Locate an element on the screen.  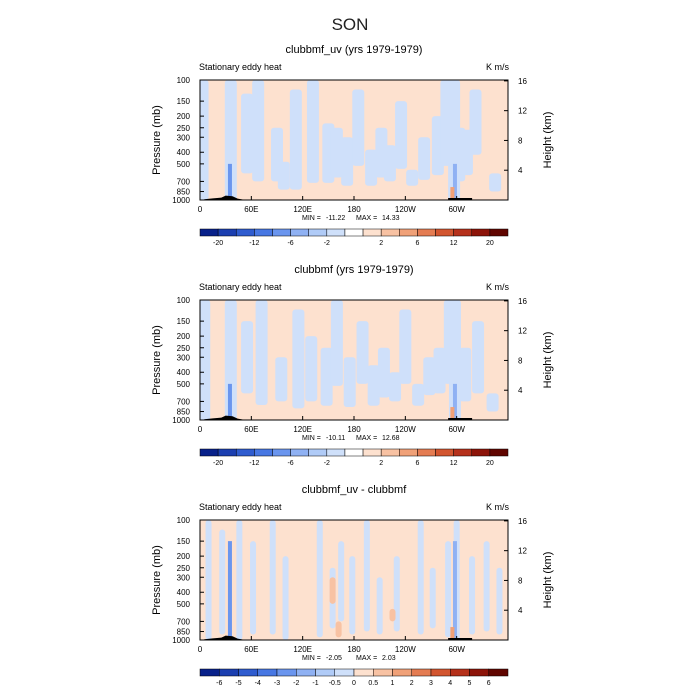
positive-feature is located at coordinates (338, 629).